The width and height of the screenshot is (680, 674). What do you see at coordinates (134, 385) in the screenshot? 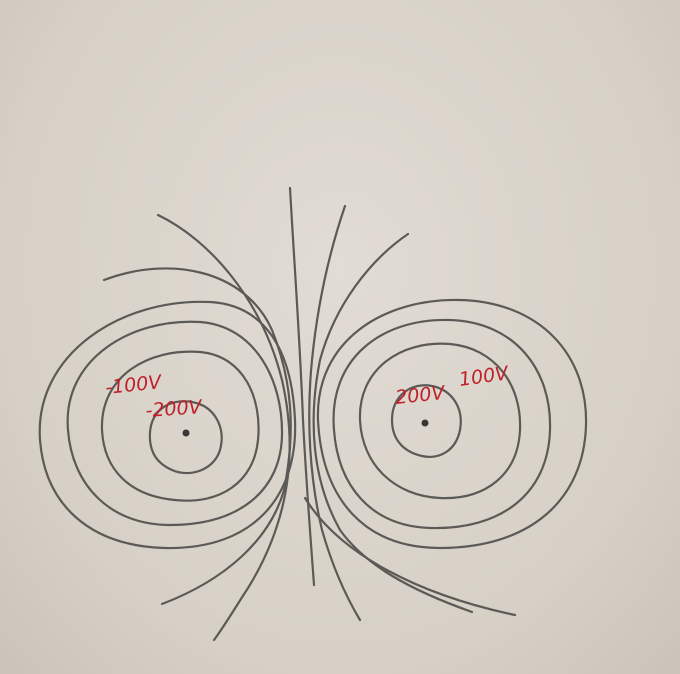
I see `label-left-outer: -100V` at bounding box center [134, 385].